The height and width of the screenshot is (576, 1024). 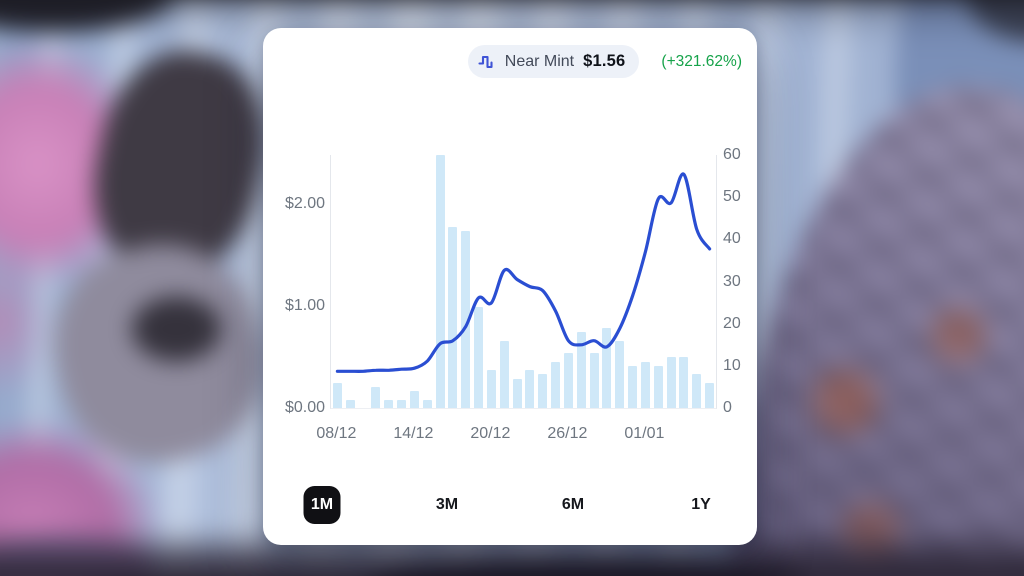 I want to click on right-axis-tick: 20, so click(x=732, y=323).